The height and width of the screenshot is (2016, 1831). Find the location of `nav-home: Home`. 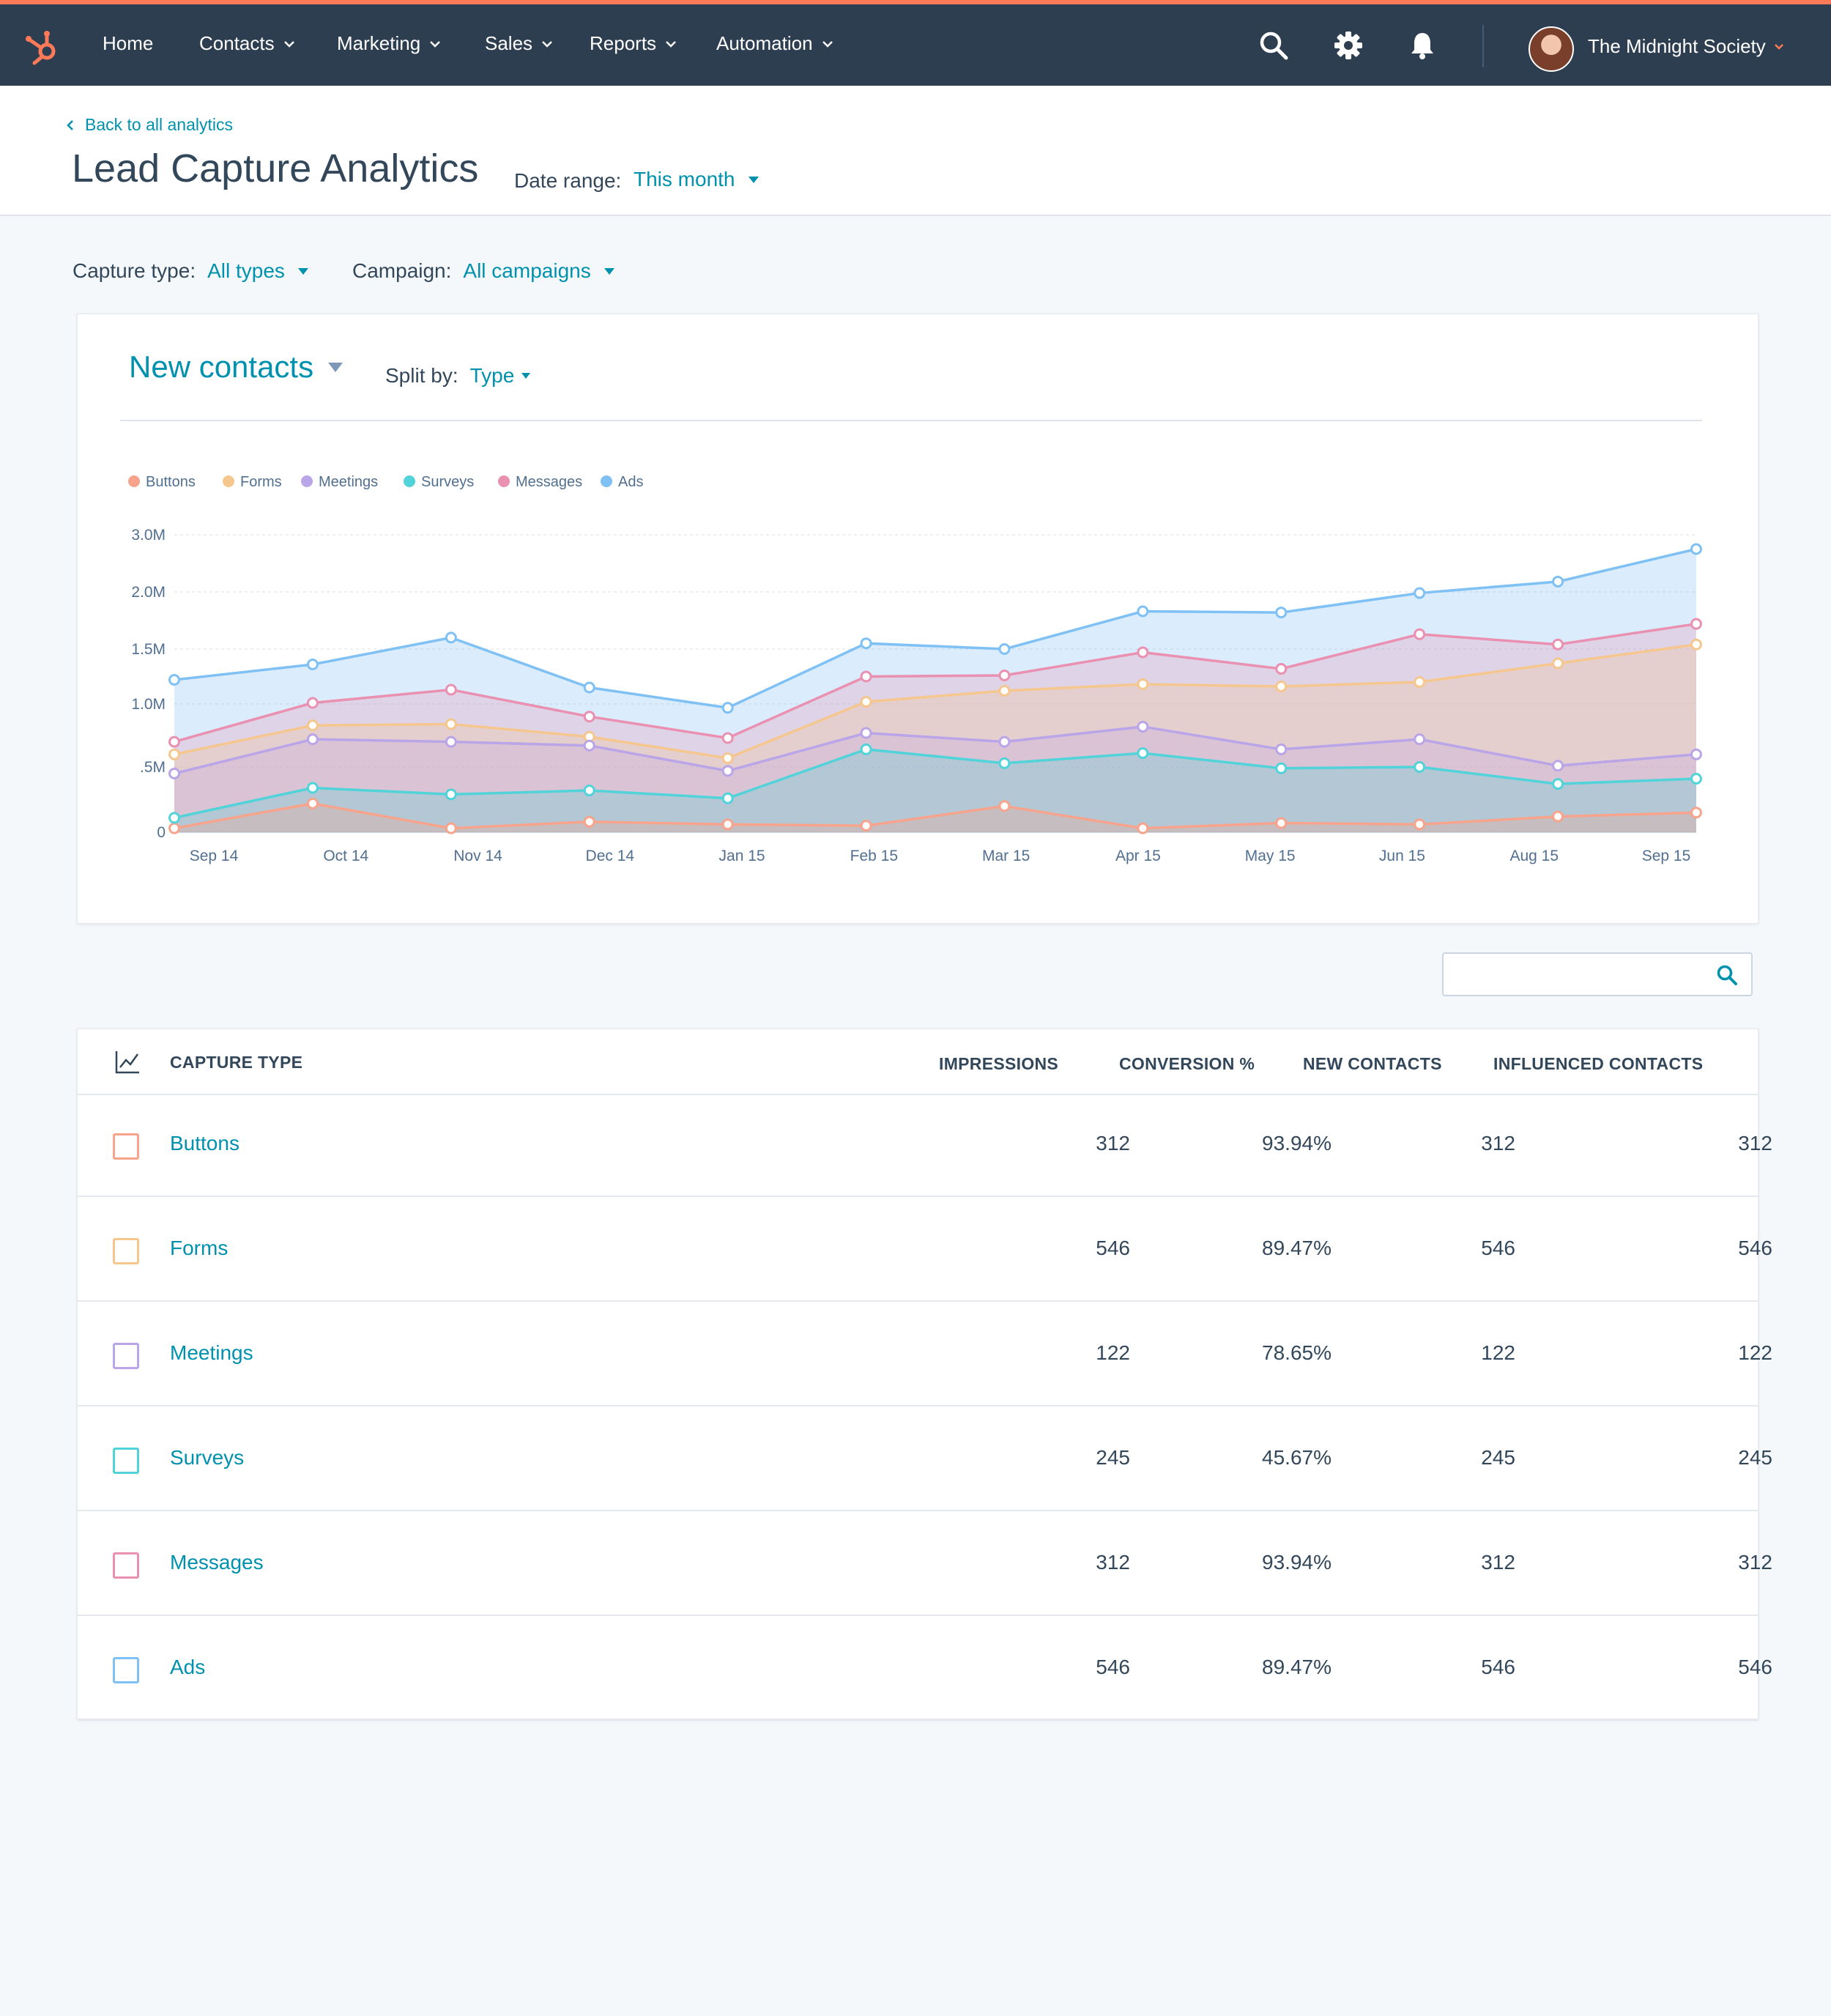

nav-home: Home is located at coordinates (128, 43).